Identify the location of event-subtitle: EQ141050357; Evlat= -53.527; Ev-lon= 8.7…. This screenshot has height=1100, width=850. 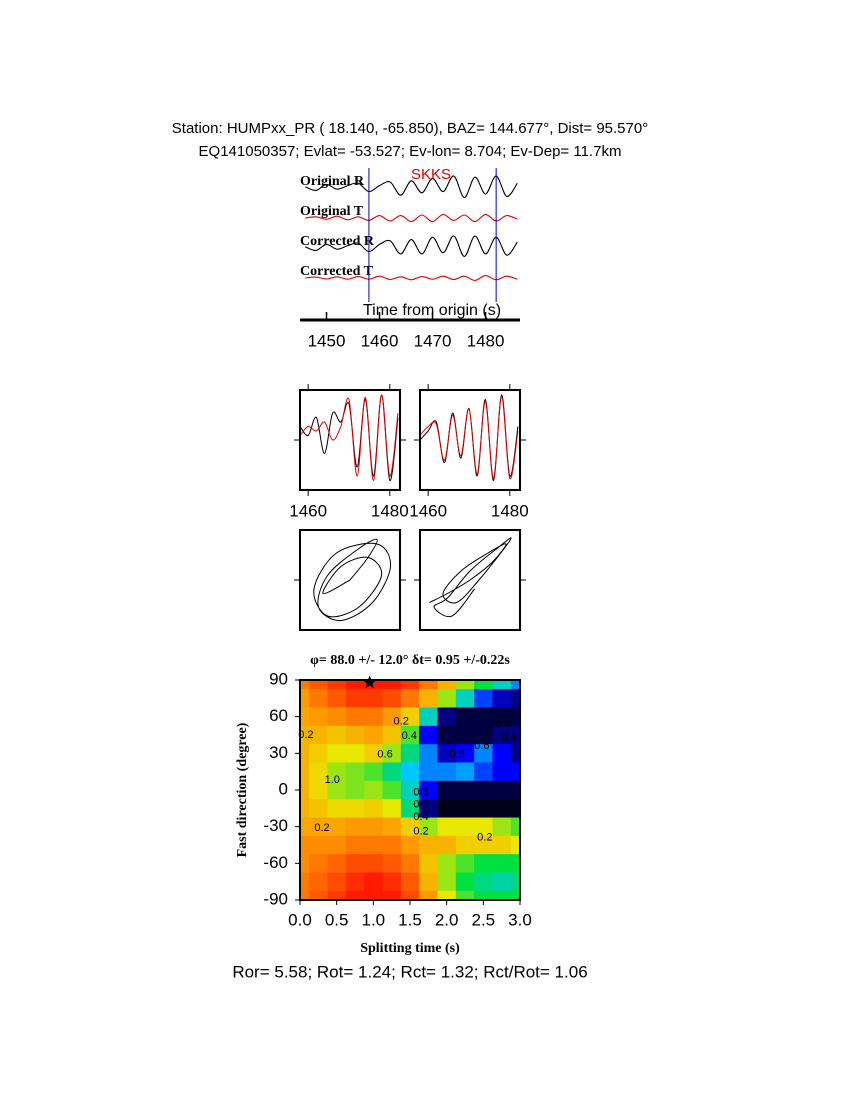
(410, 151).